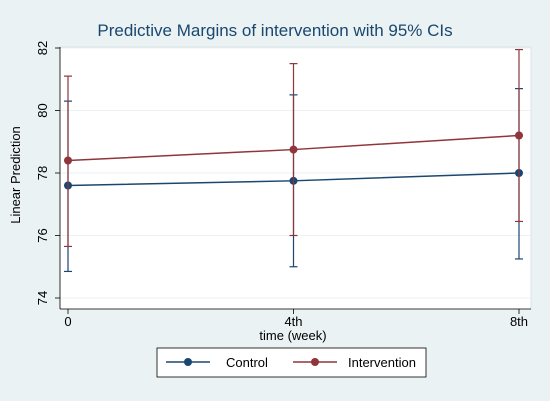  I want to click on legend: Control Intervention, so click(291, 362).